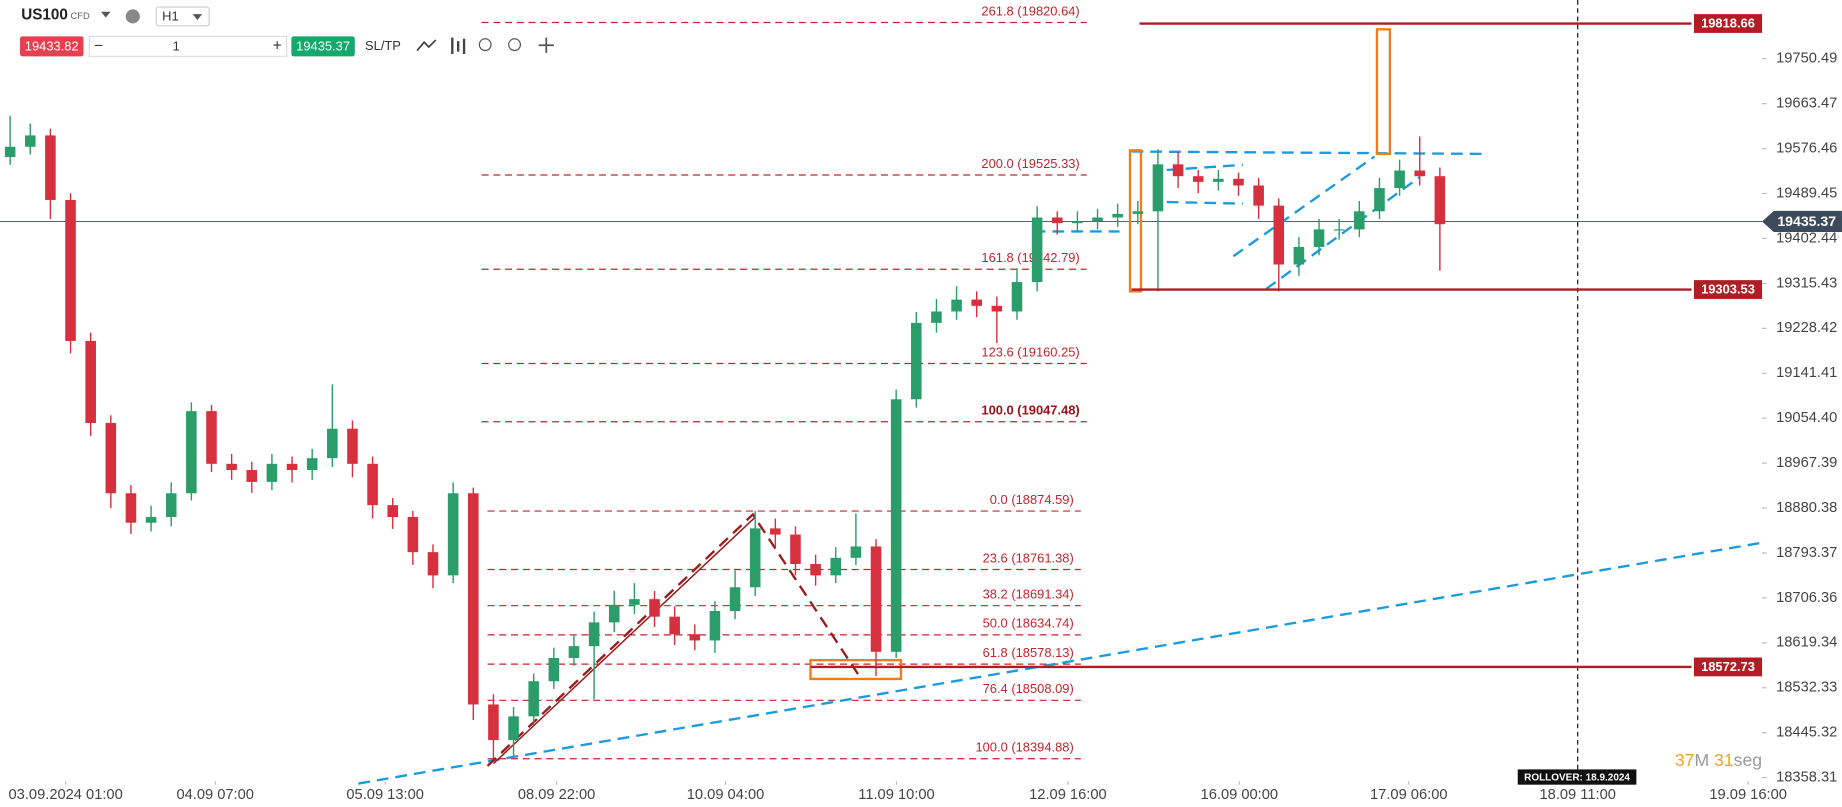 Image resolution: width=1842 pixels, height=807 pixels. Describe the element at coordinates (52, 46) in the screenshot. I see `sell-button` at that location.